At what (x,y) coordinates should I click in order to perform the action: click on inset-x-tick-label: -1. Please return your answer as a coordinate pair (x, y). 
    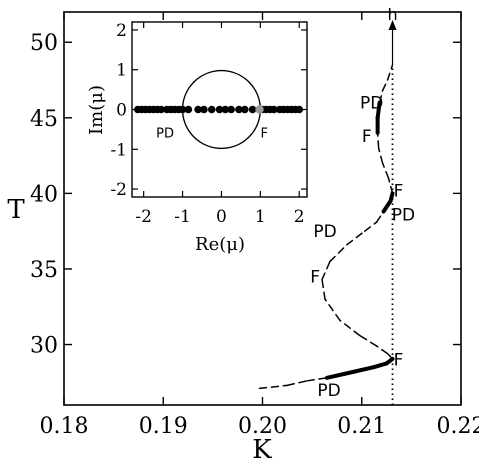
    Looking at the image, I should click on (182, 217).